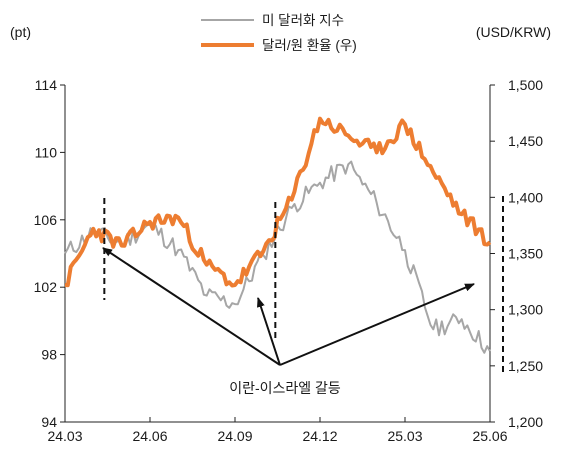  I want to click on left-tick-label: 110, so click(46, 152).